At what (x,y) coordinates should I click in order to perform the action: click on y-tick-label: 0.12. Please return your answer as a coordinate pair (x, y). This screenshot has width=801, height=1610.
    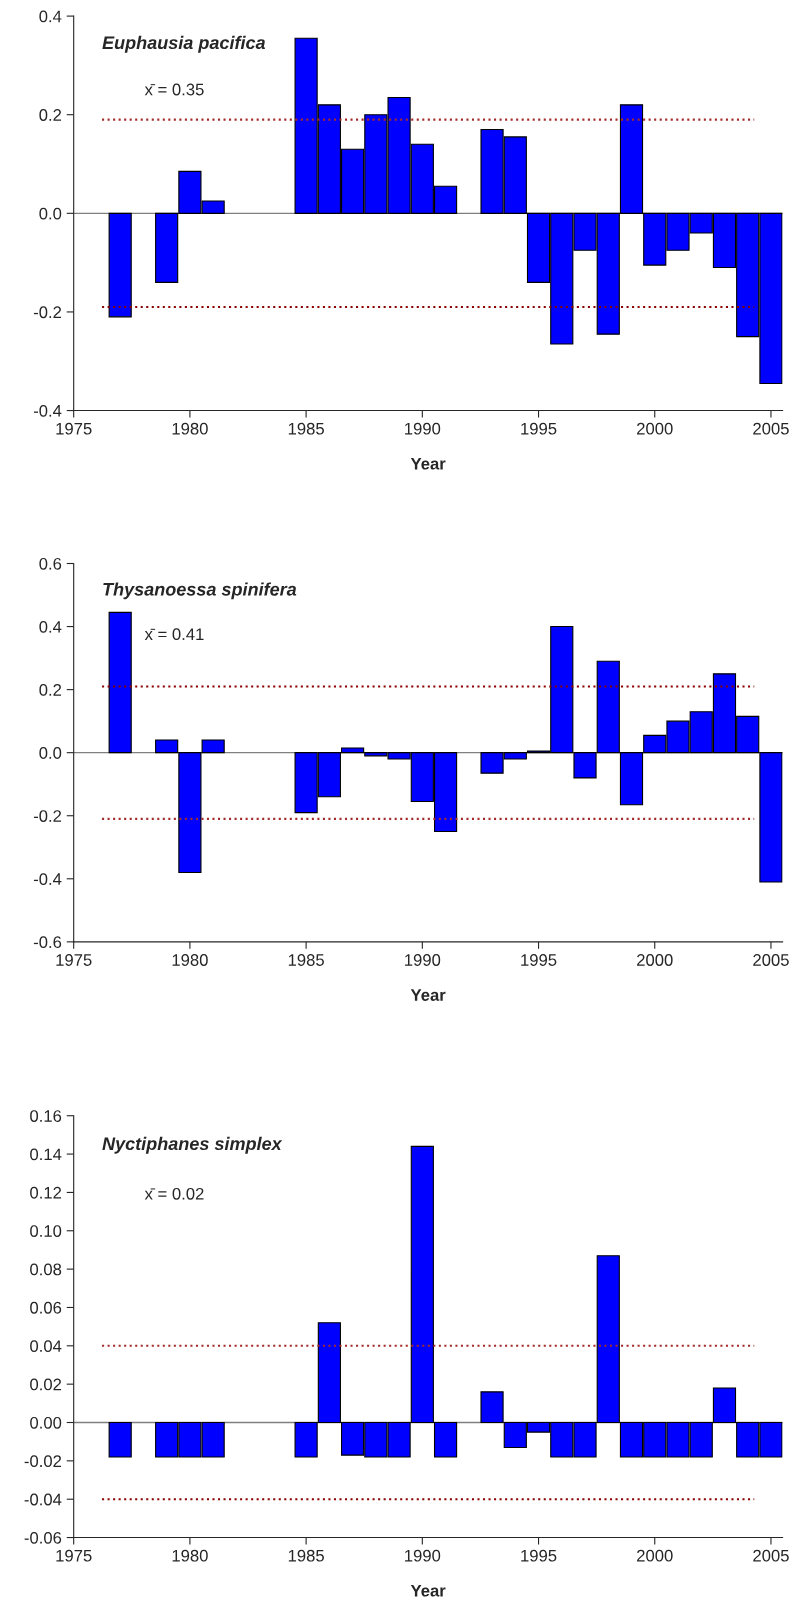
    Looking at the image, I should click on (46, 1192).